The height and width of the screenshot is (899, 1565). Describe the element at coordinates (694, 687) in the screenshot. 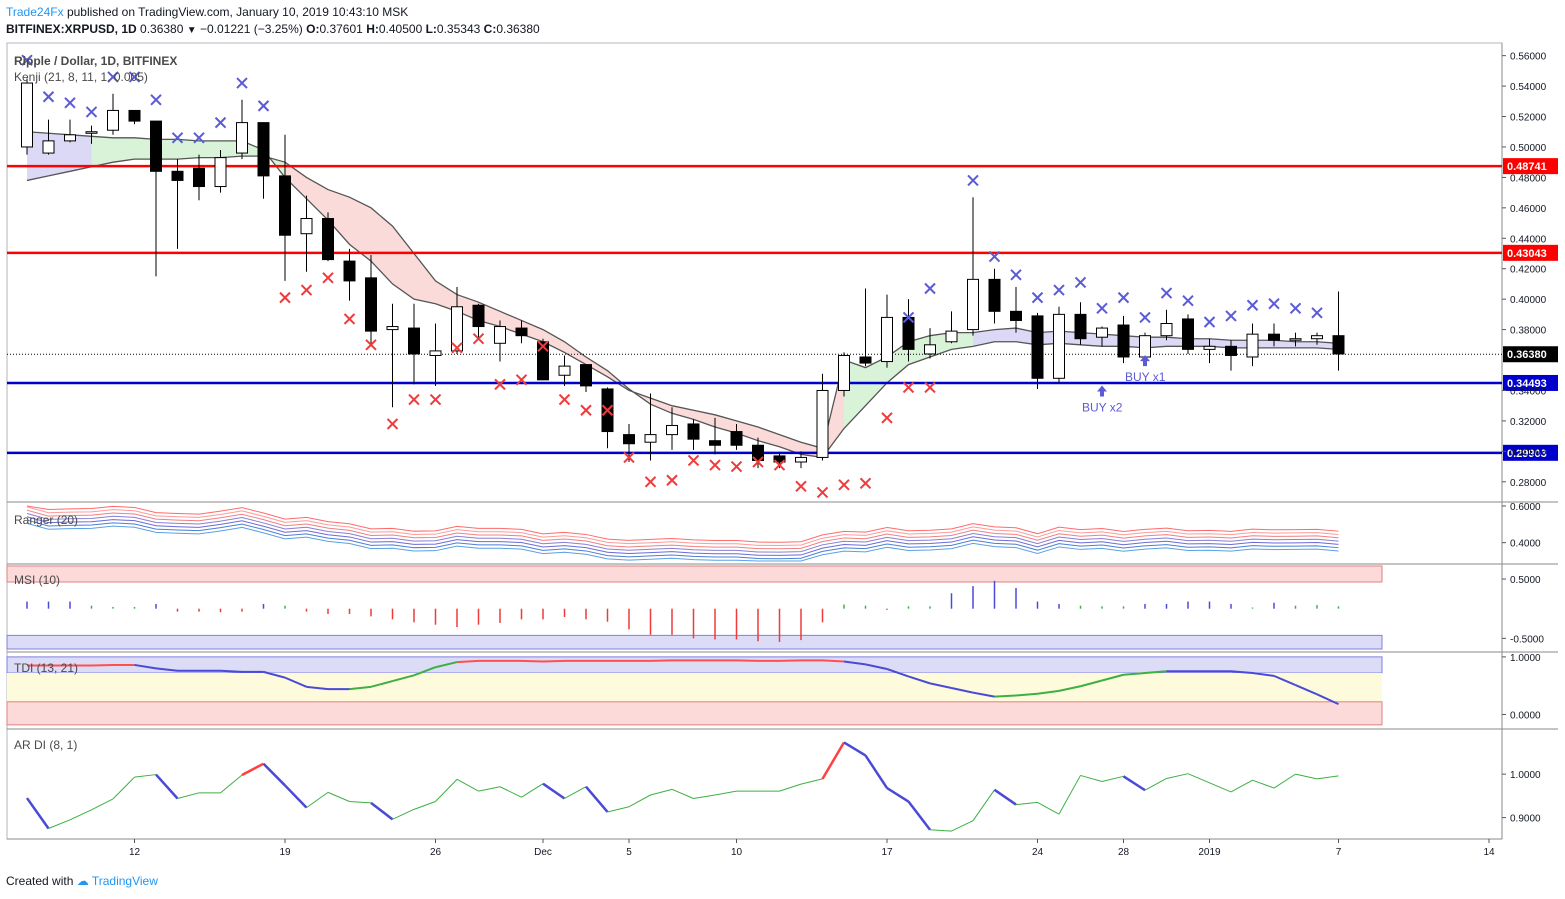

I see `tdi-mid-zone` at that location.